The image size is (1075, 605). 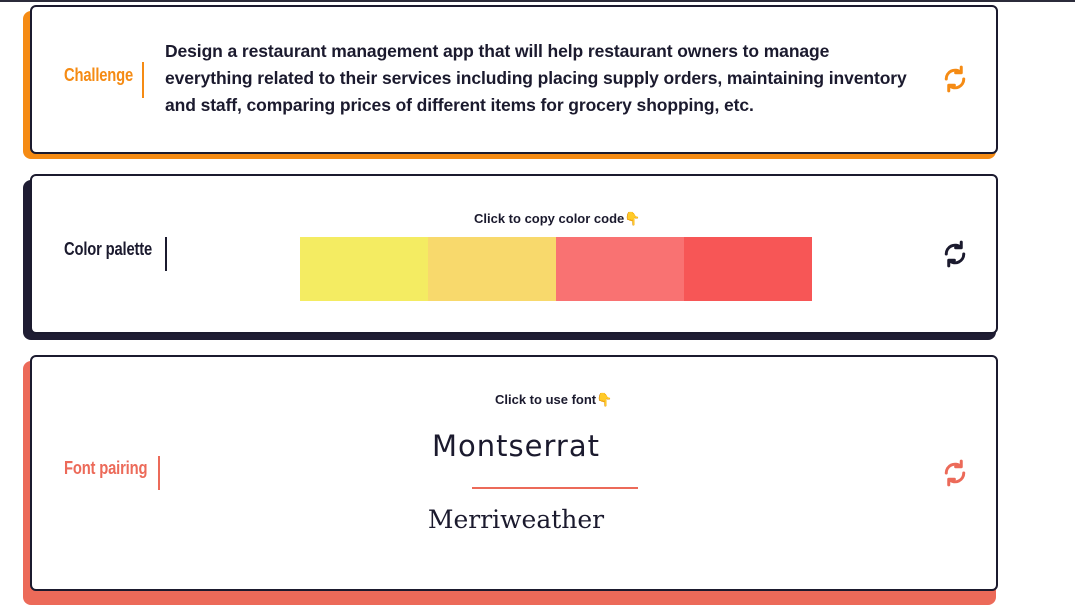 I want to click on secondary-font-option: Merriweather, so click(x=516, y=519).